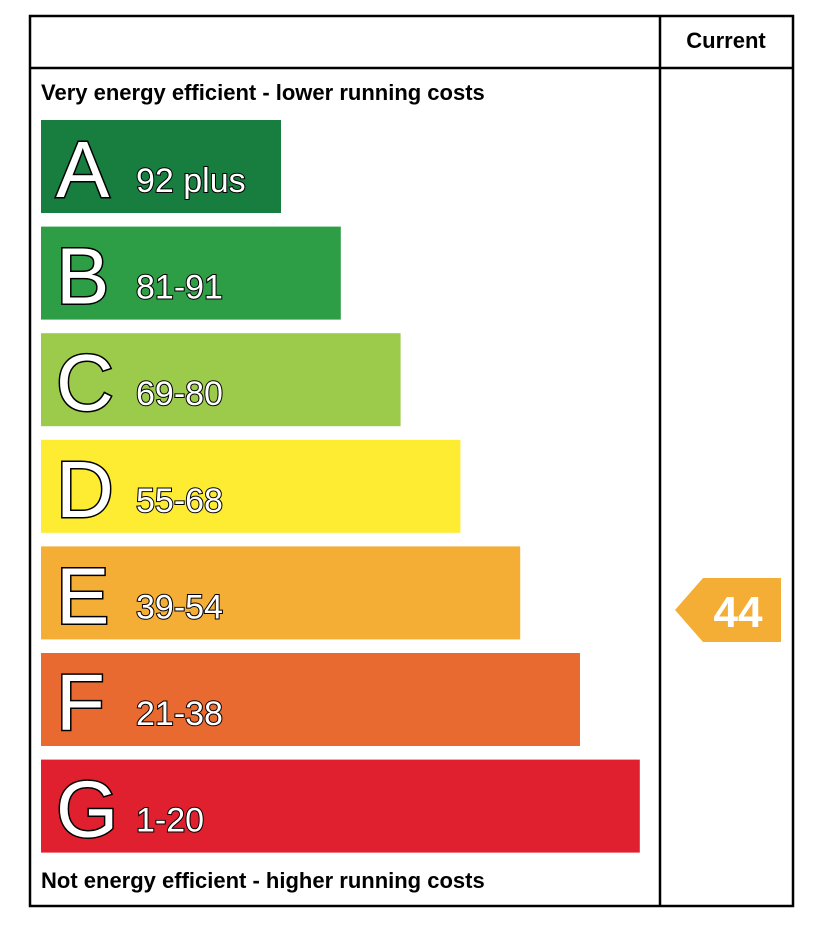  Describe the element at coordinates (80, 702) in the screenshot. I see `band-letter: F` at that location.